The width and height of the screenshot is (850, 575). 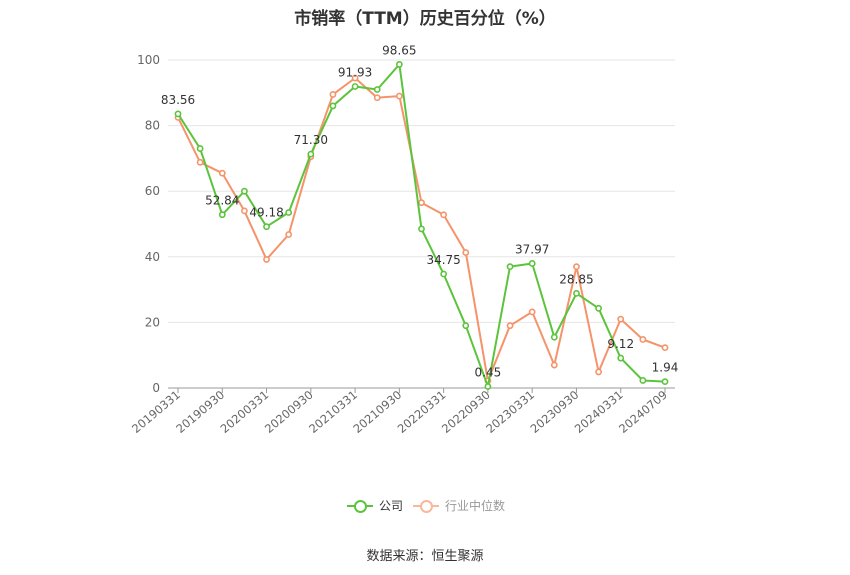 I want to click on data-label: 28.85, so click(x=576, y=279).